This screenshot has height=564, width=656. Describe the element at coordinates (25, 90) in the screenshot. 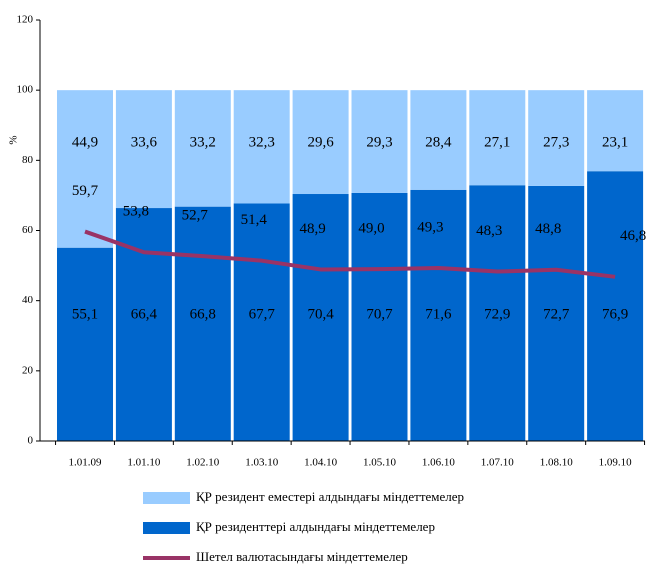

I see `y-tick-label: 100` at that location.